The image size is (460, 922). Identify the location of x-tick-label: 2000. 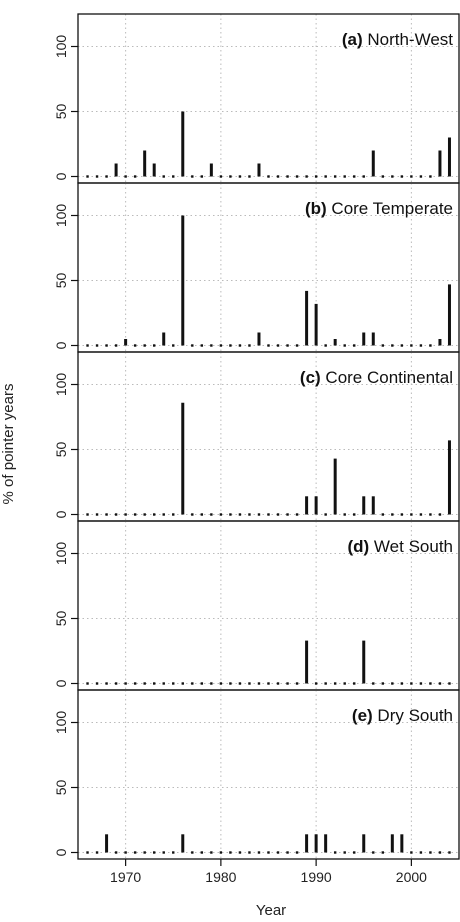
(411, 877).